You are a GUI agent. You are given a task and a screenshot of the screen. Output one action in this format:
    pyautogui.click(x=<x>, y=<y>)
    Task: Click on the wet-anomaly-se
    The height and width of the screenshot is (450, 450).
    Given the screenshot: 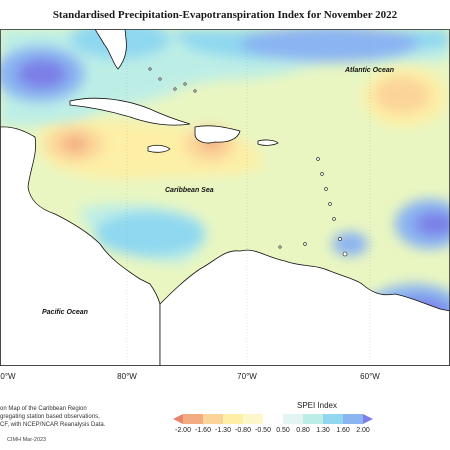 What is the action you would take?
    pyautogui.click(x=350, y=244)
    